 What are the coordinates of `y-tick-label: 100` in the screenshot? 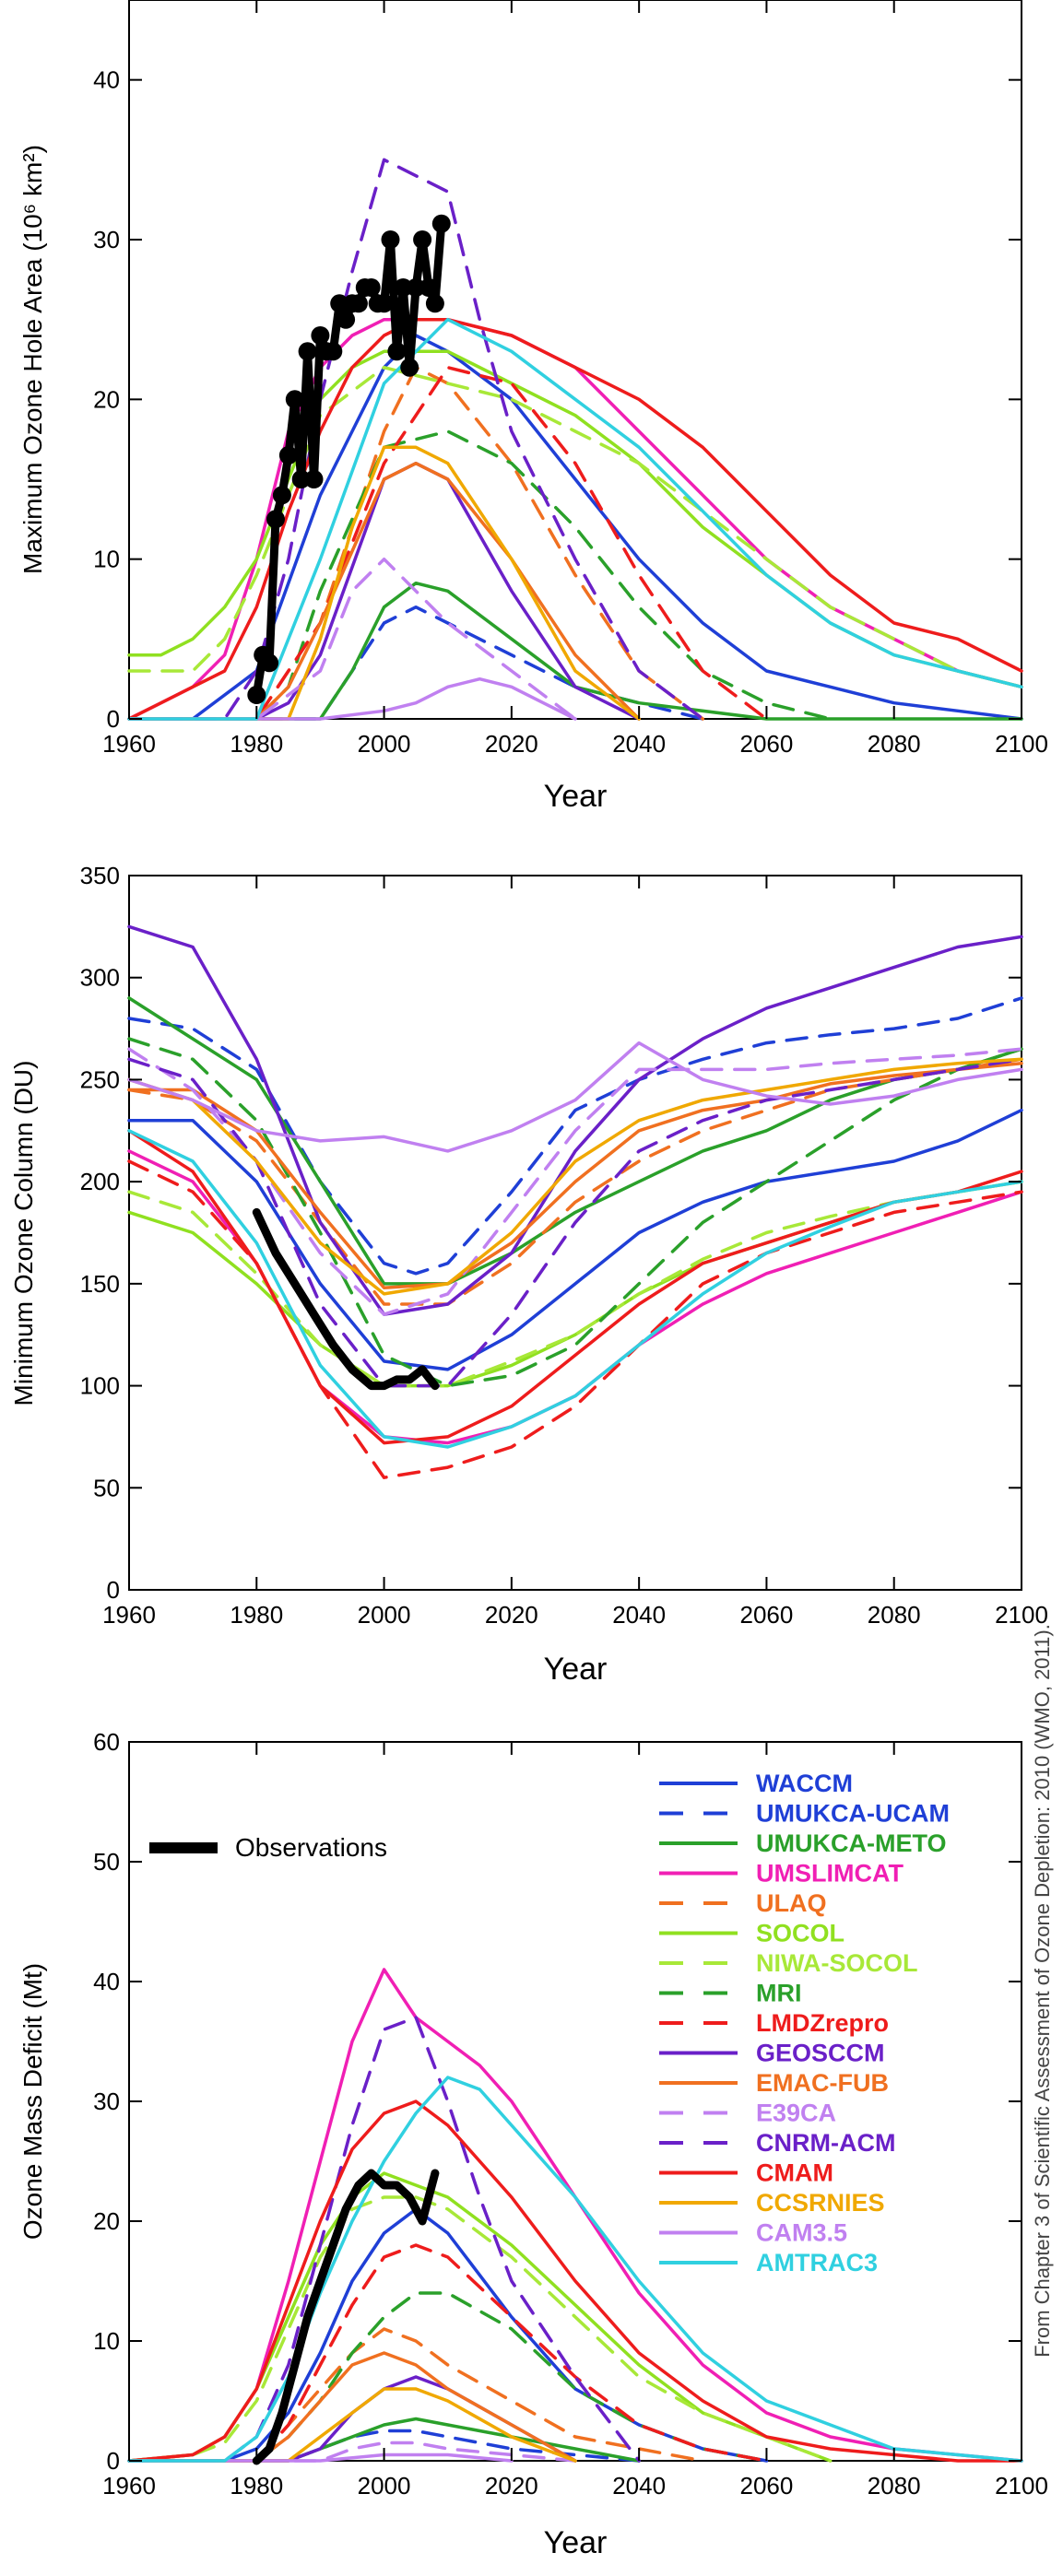 It's located at (100, 1386).